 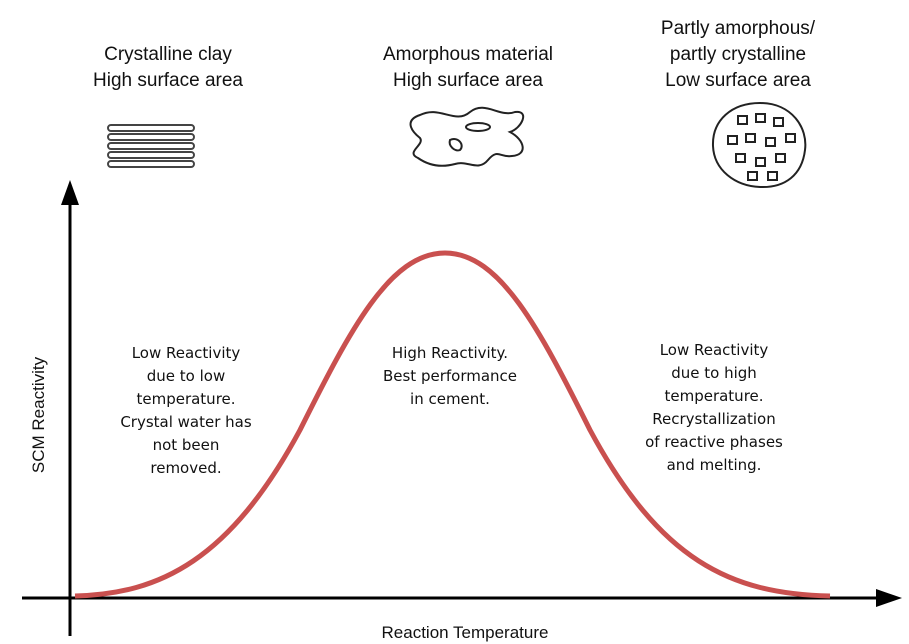 I want to click on stage-description: due to low, so click(x=186, y=376).